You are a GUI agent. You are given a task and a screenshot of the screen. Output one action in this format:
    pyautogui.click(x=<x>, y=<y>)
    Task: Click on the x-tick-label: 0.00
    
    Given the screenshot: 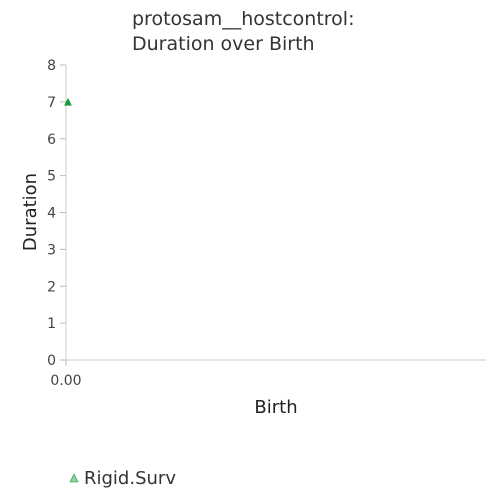 What is the action you would take?
    pyautogui.click(x=65, y=381)
    